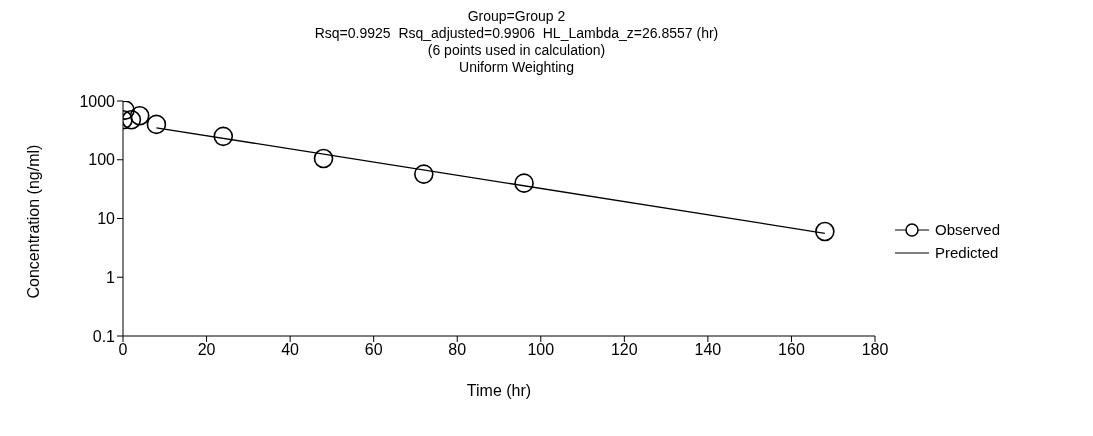 The image size is (1093, 436). What do you see at coordinates (624, 350) in the screenshot?
I see `x-tick-label: 120` at bounding box center [624, 350].